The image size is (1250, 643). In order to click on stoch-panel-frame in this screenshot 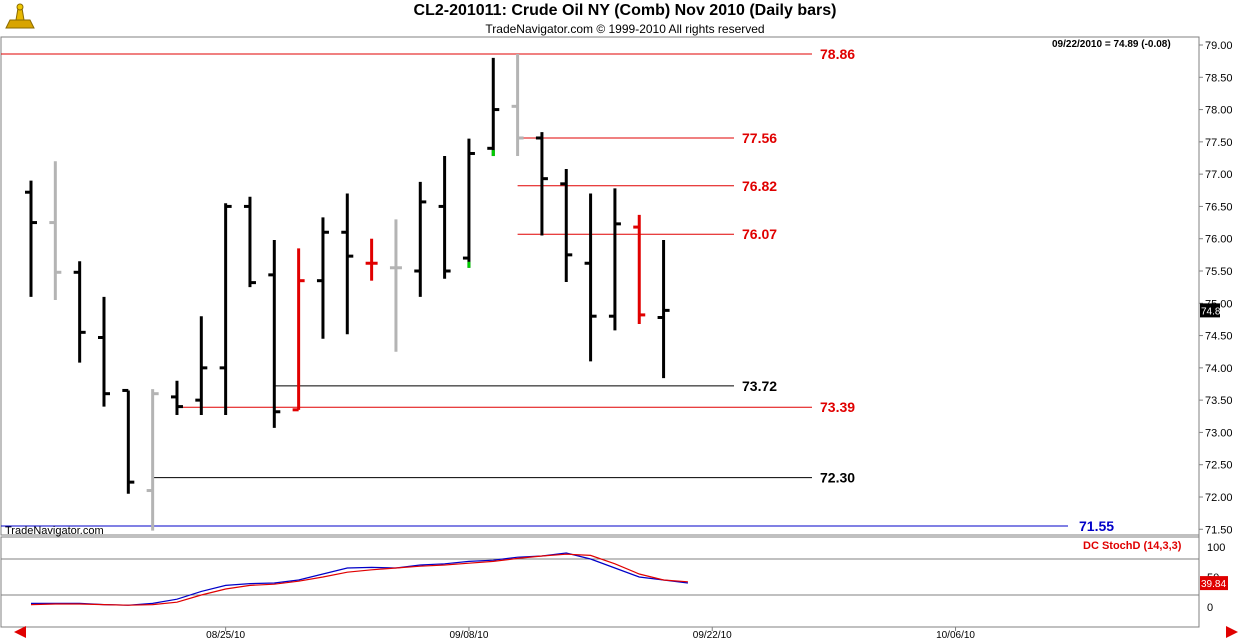, I will do `click(600, 582)`.